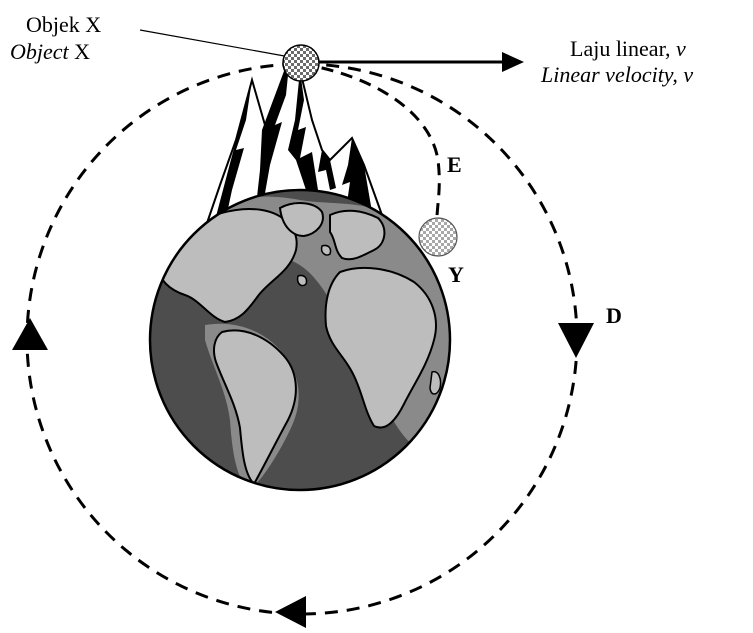  What do you see at coordinates (513, 62) in the screenshot?
I see `velocity-arrowhead` at bounding box center [513, 62].